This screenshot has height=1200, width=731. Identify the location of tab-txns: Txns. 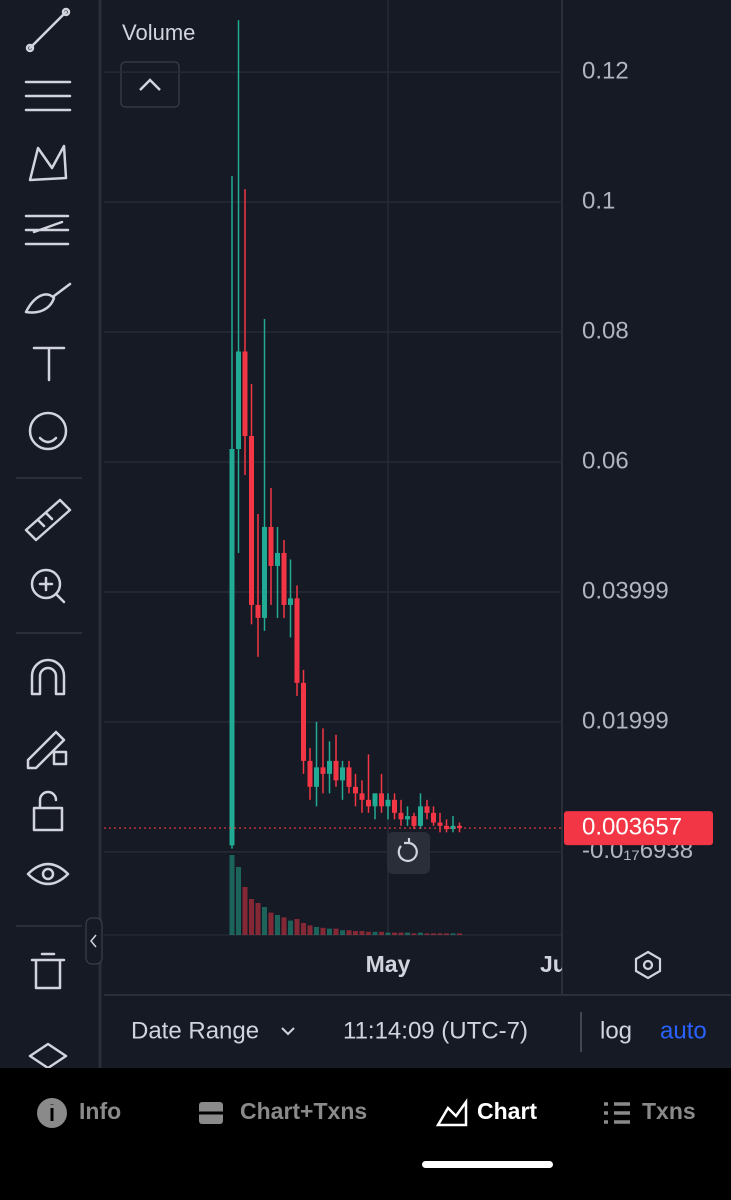
(669, 1111).